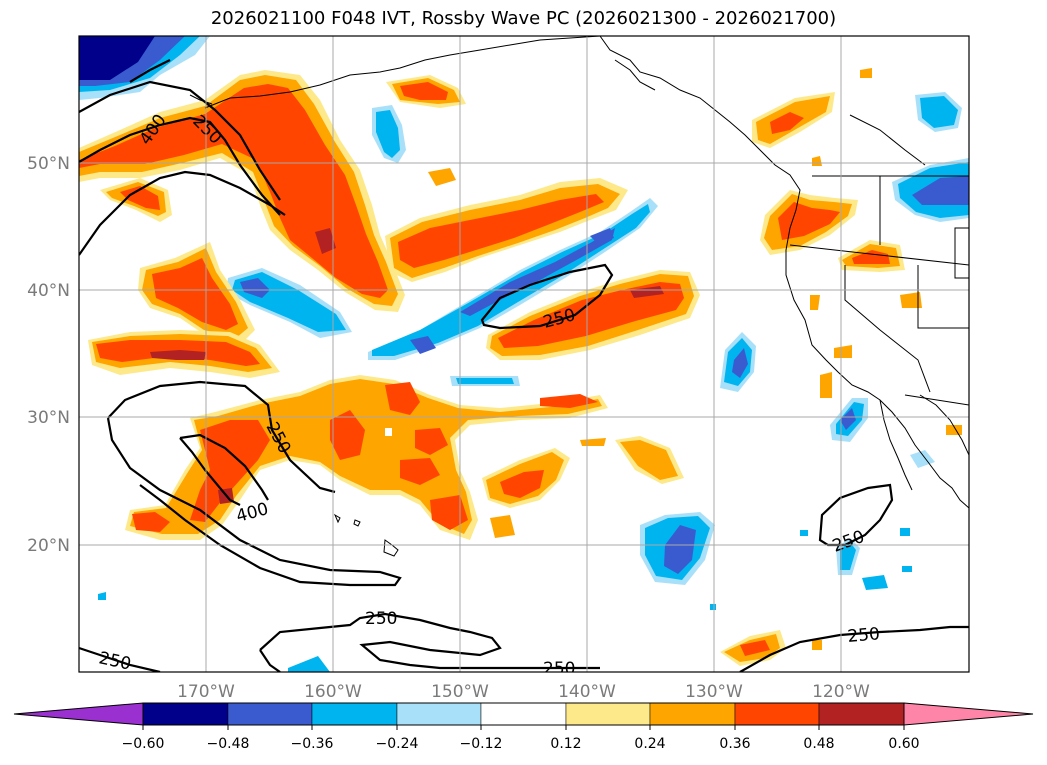 This screenshot has height=765, width=1047. I want to click on lon-label-120w: 120°W, so click(841, 692).